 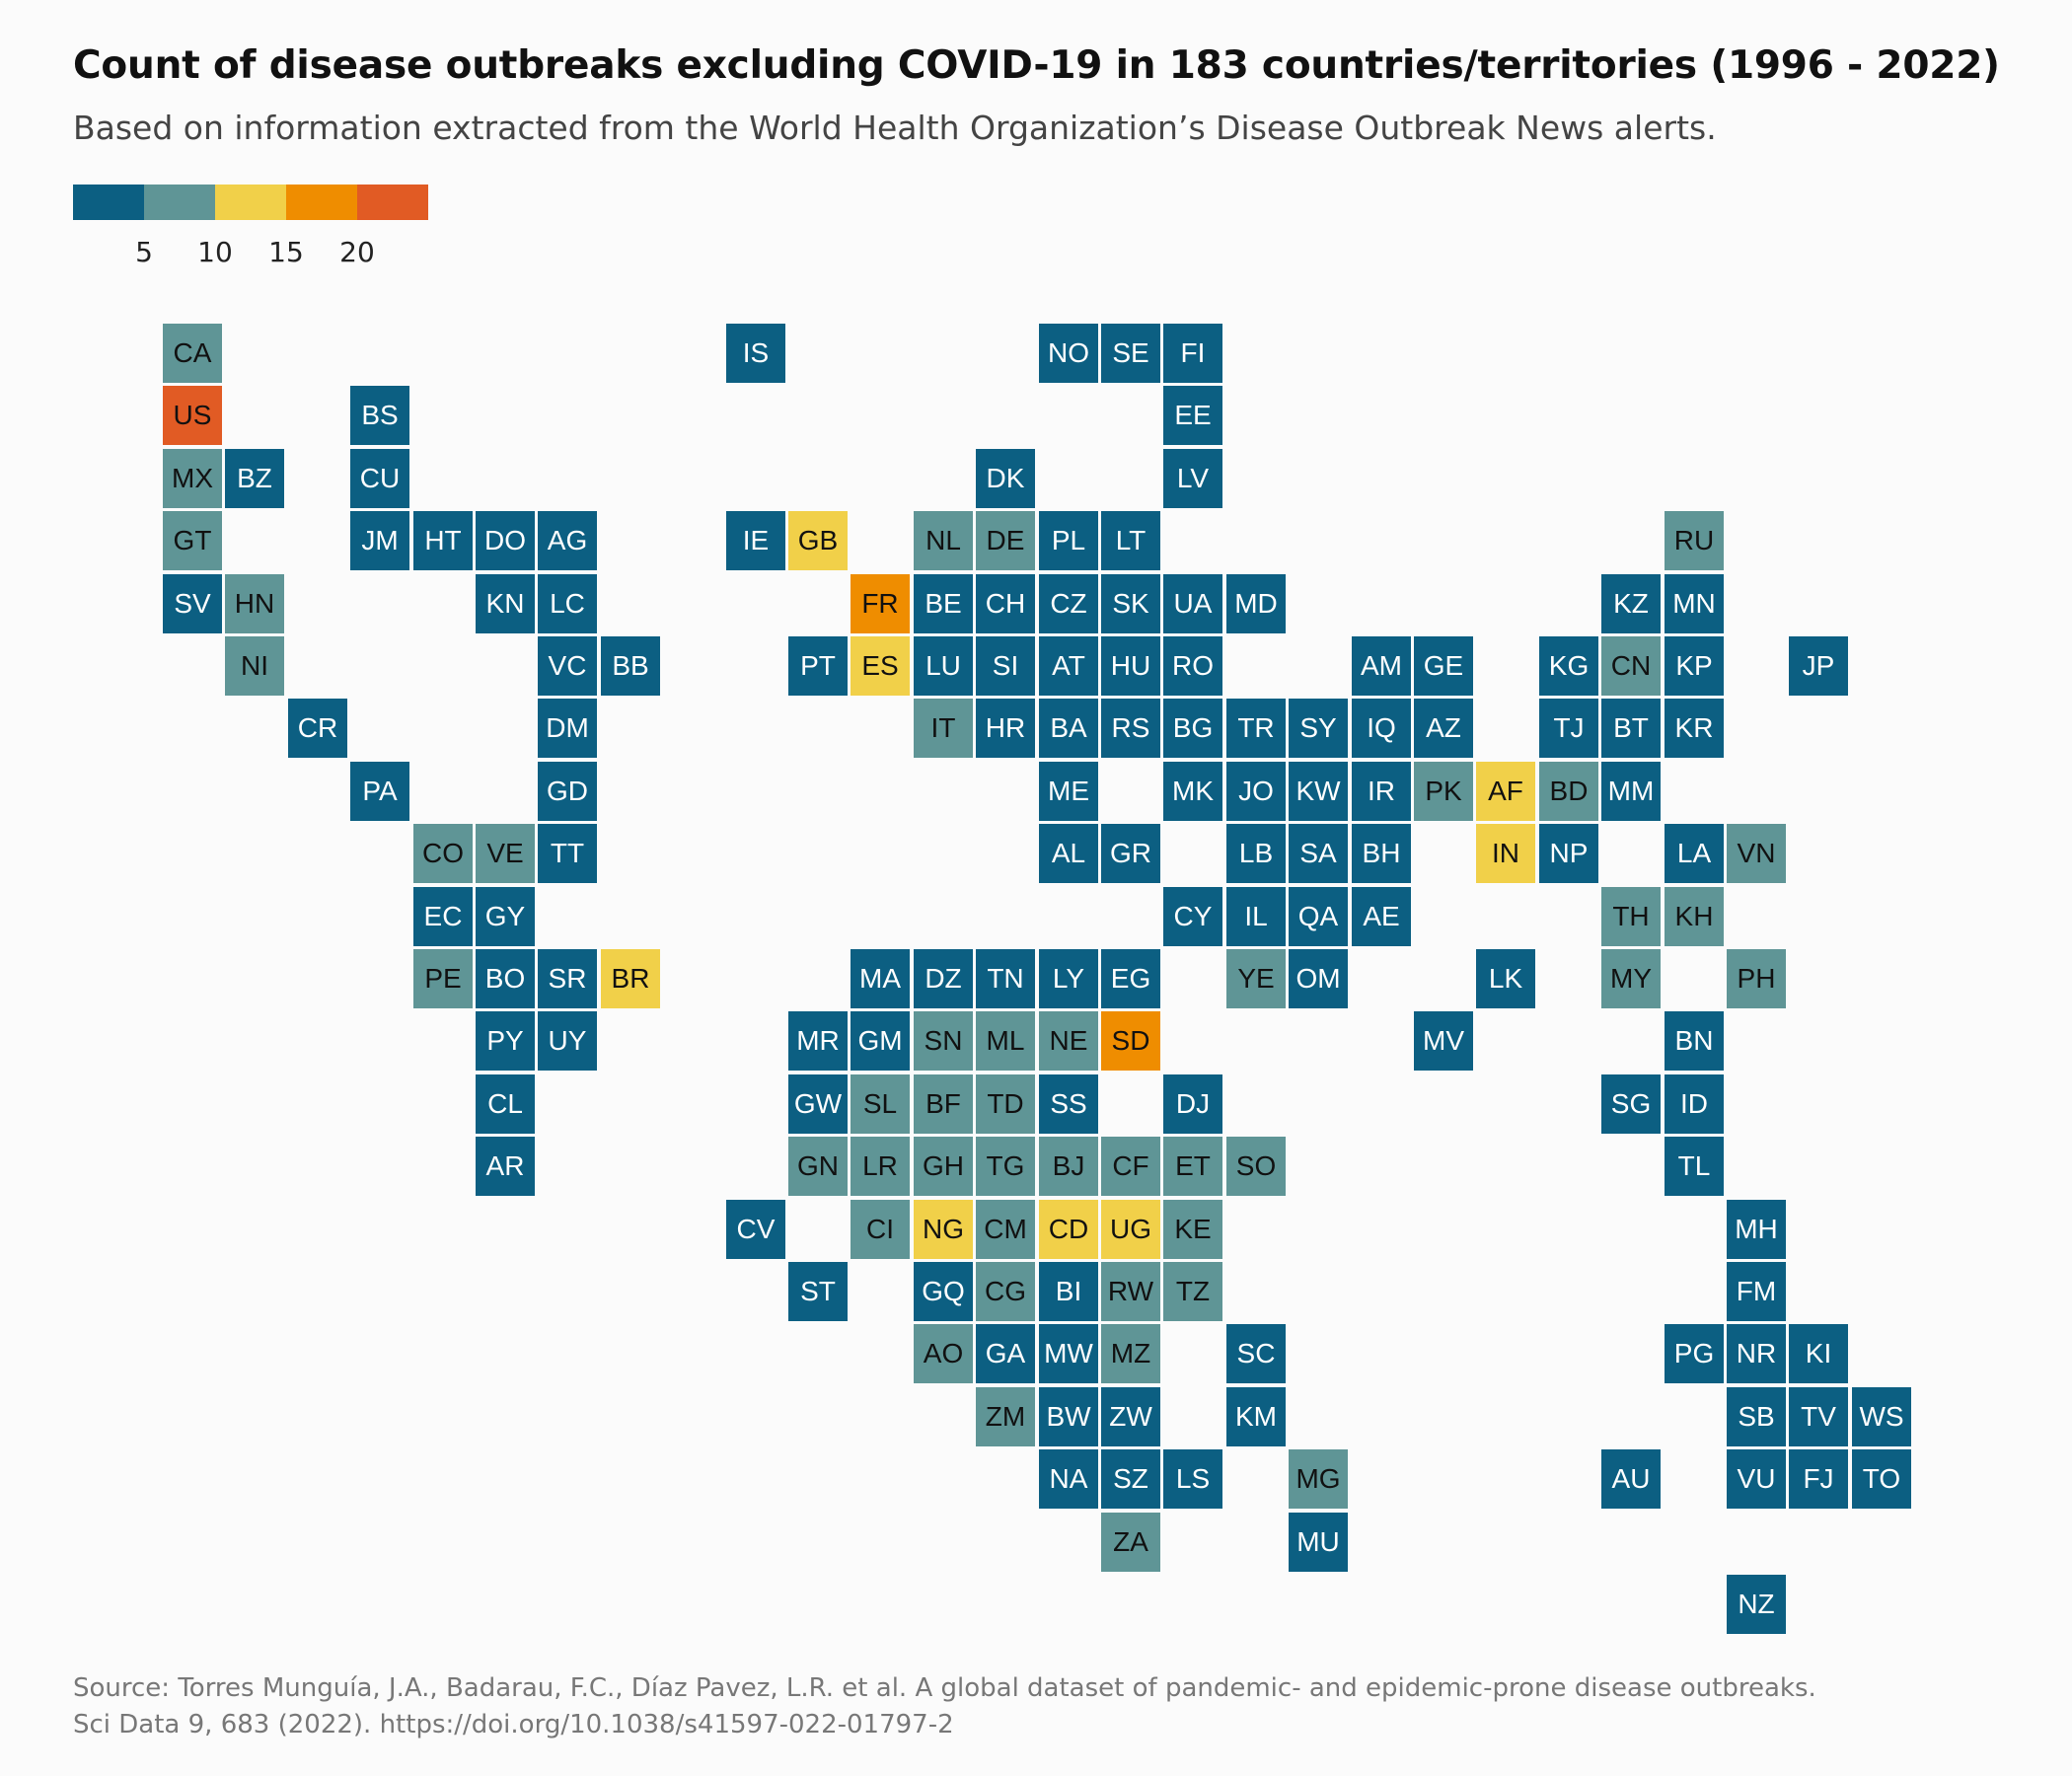 What do you see at coordinates (1006, 729) in the screenshot?
I see `country-tile-hr: HR` at bounding box center [1006, 729].